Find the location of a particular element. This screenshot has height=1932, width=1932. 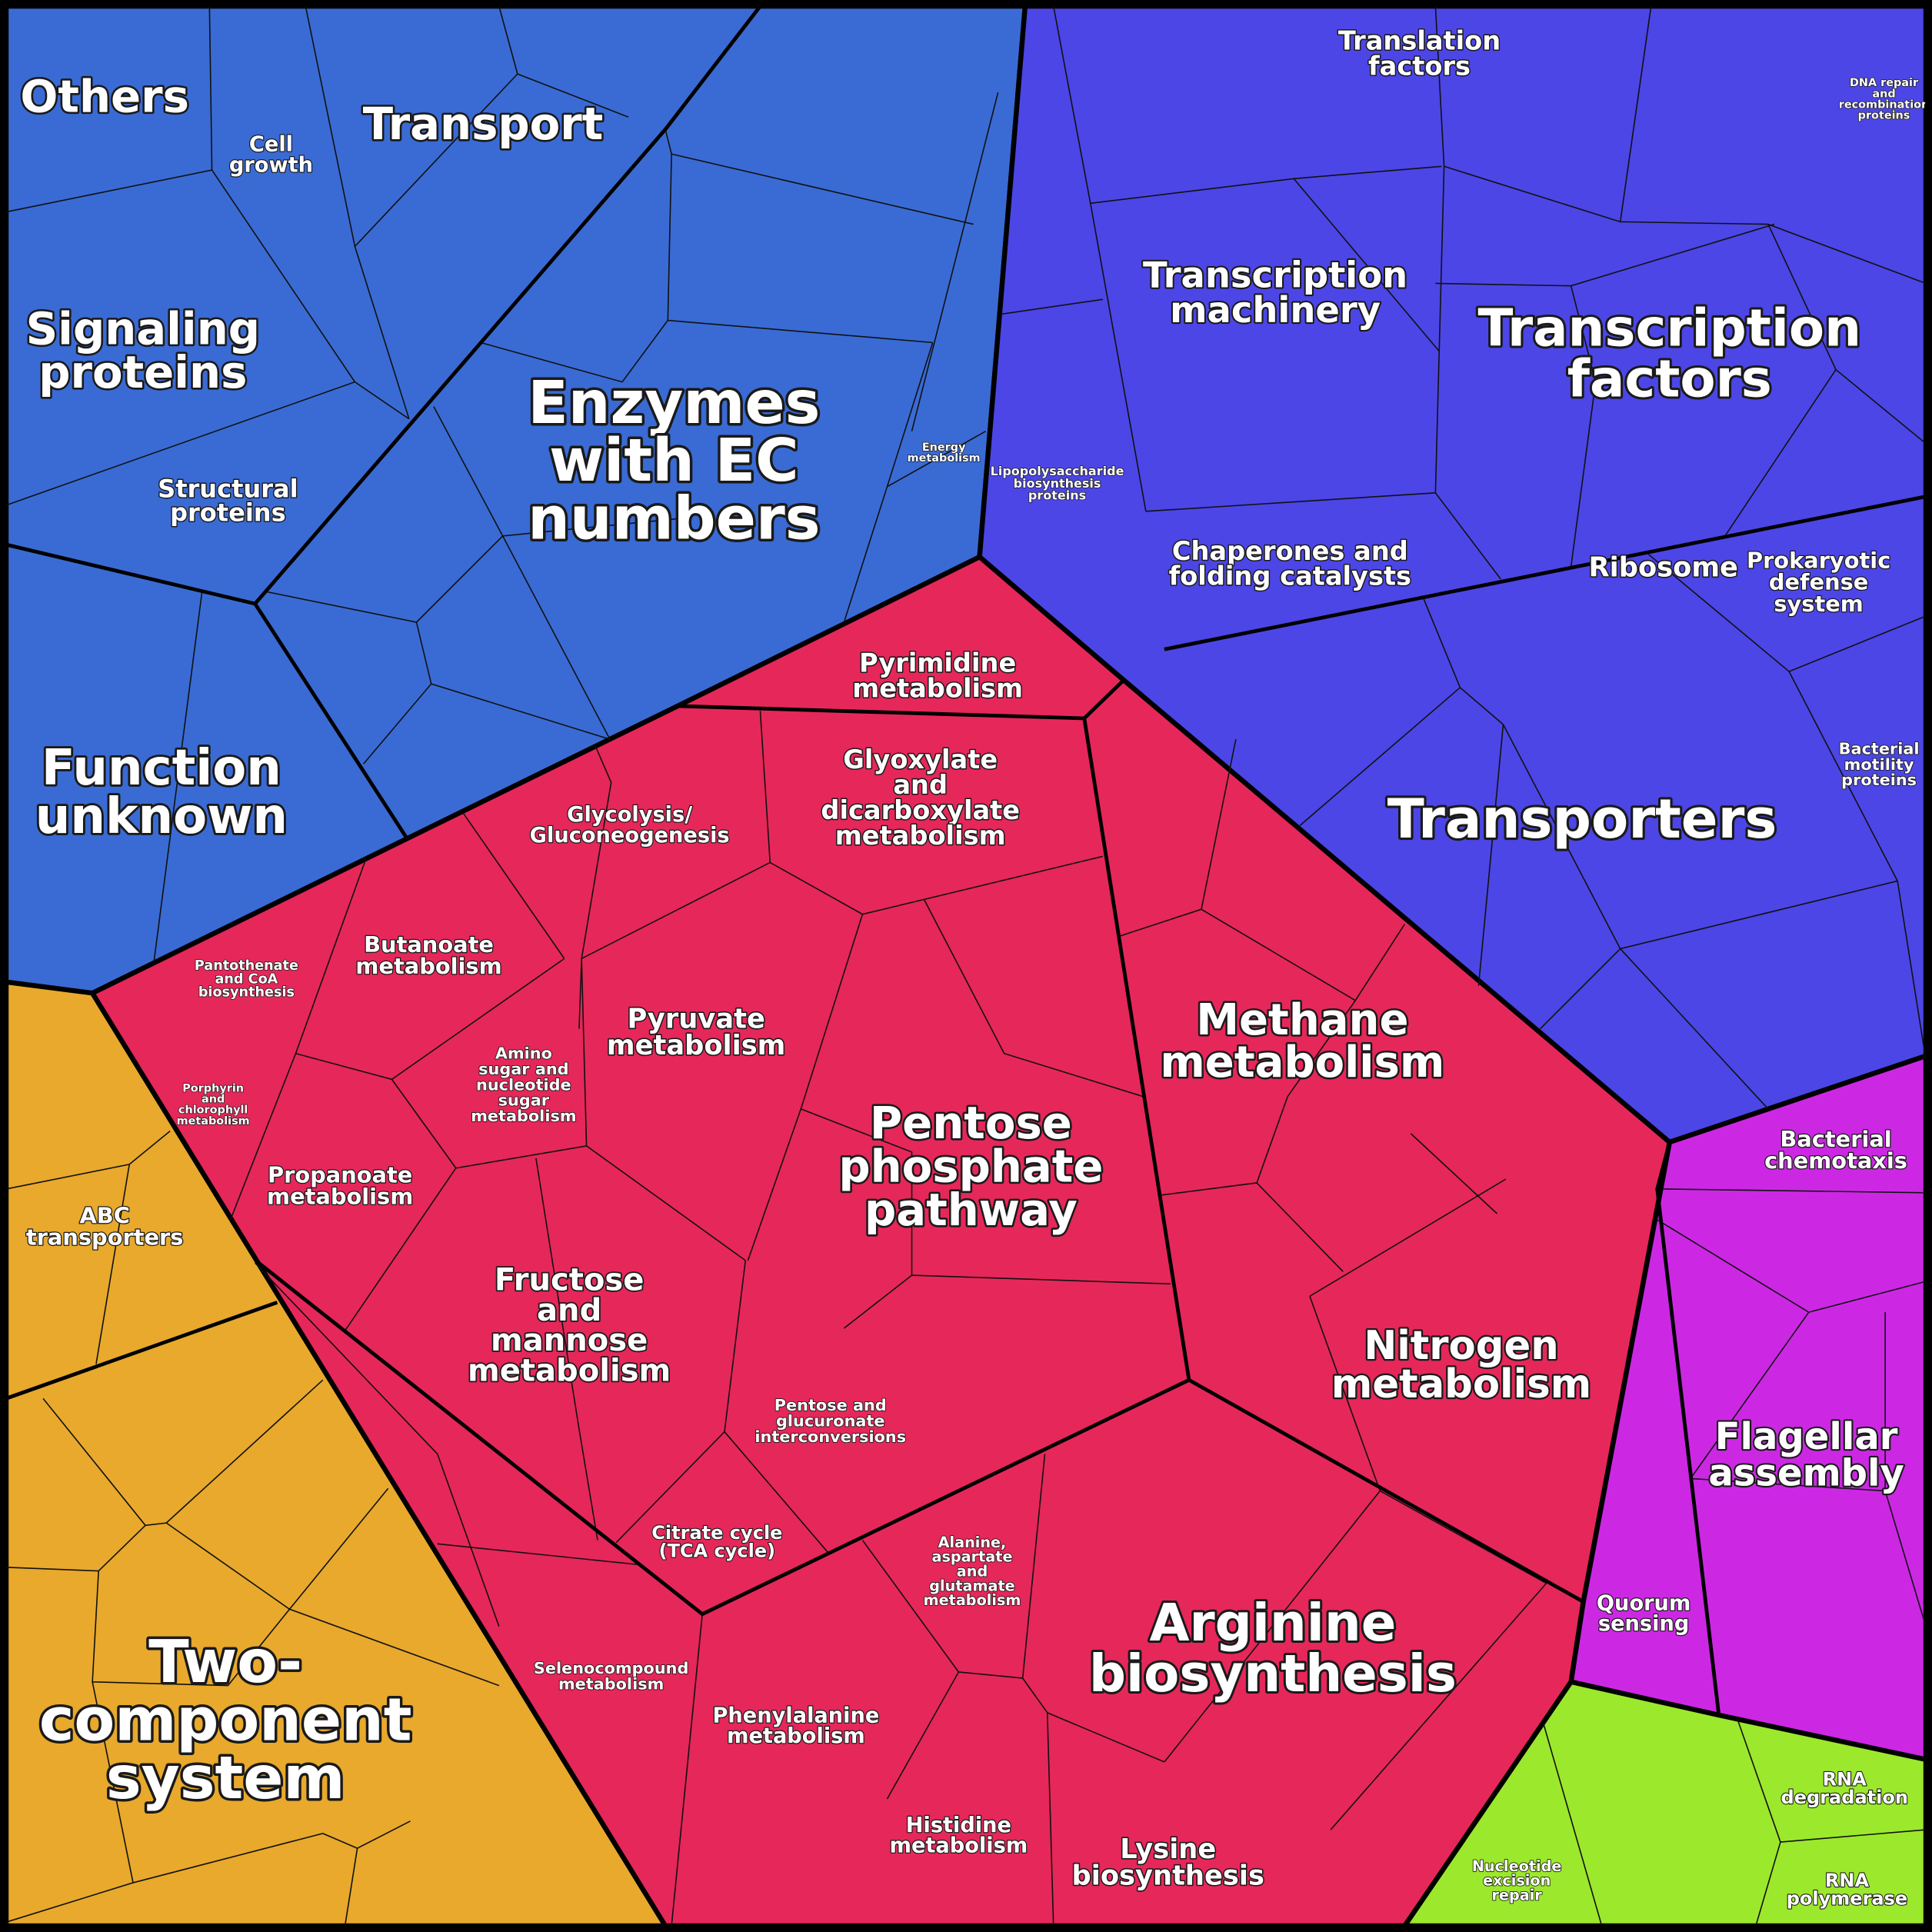

cell-label: Alanine, aspartate and glutamate metabolism is located at coordinates (972, 1571).